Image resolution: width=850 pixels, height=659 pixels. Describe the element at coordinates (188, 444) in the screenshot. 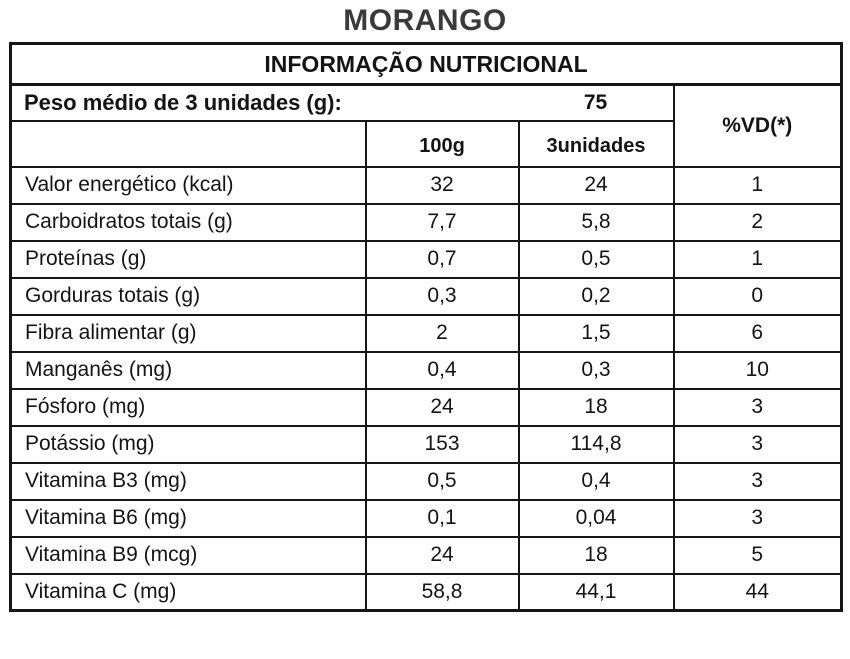

I see `nutrient-label: Potássio (mg)` at that location.